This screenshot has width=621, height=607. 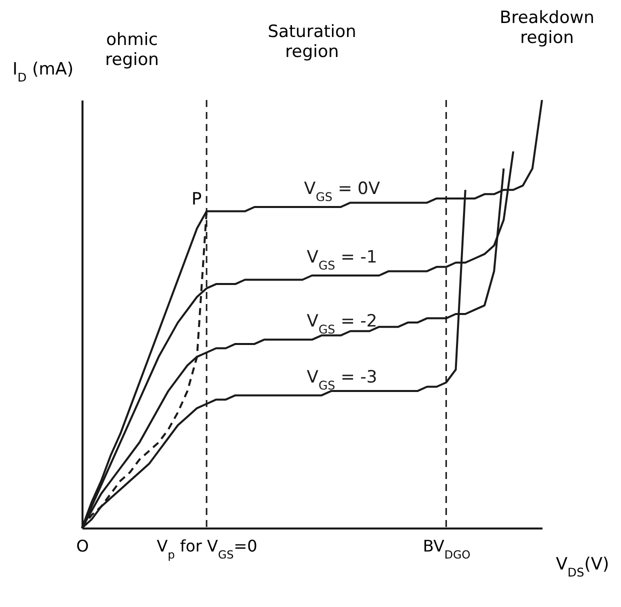 I want to click on x-axis-title: V$_{DS}$(V), so click(x=583, y=567).